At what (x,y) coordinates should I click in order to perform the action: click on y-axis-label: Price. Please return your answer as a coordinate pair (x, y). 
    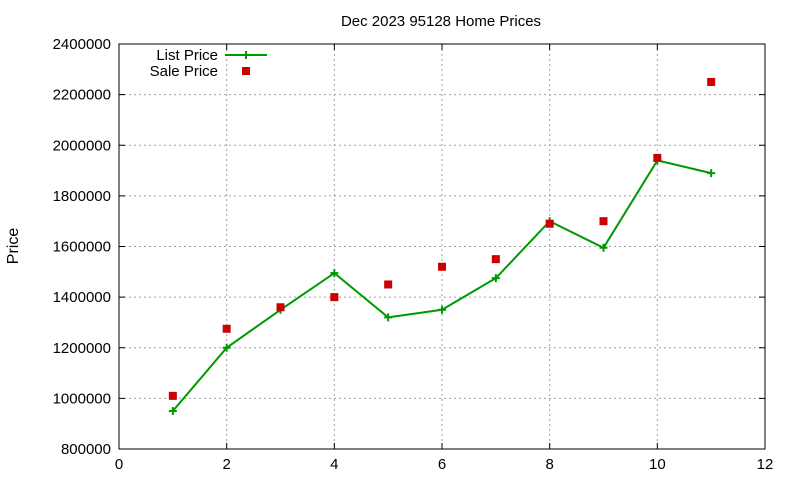
    Looking at the image, I should click on (13, 246).